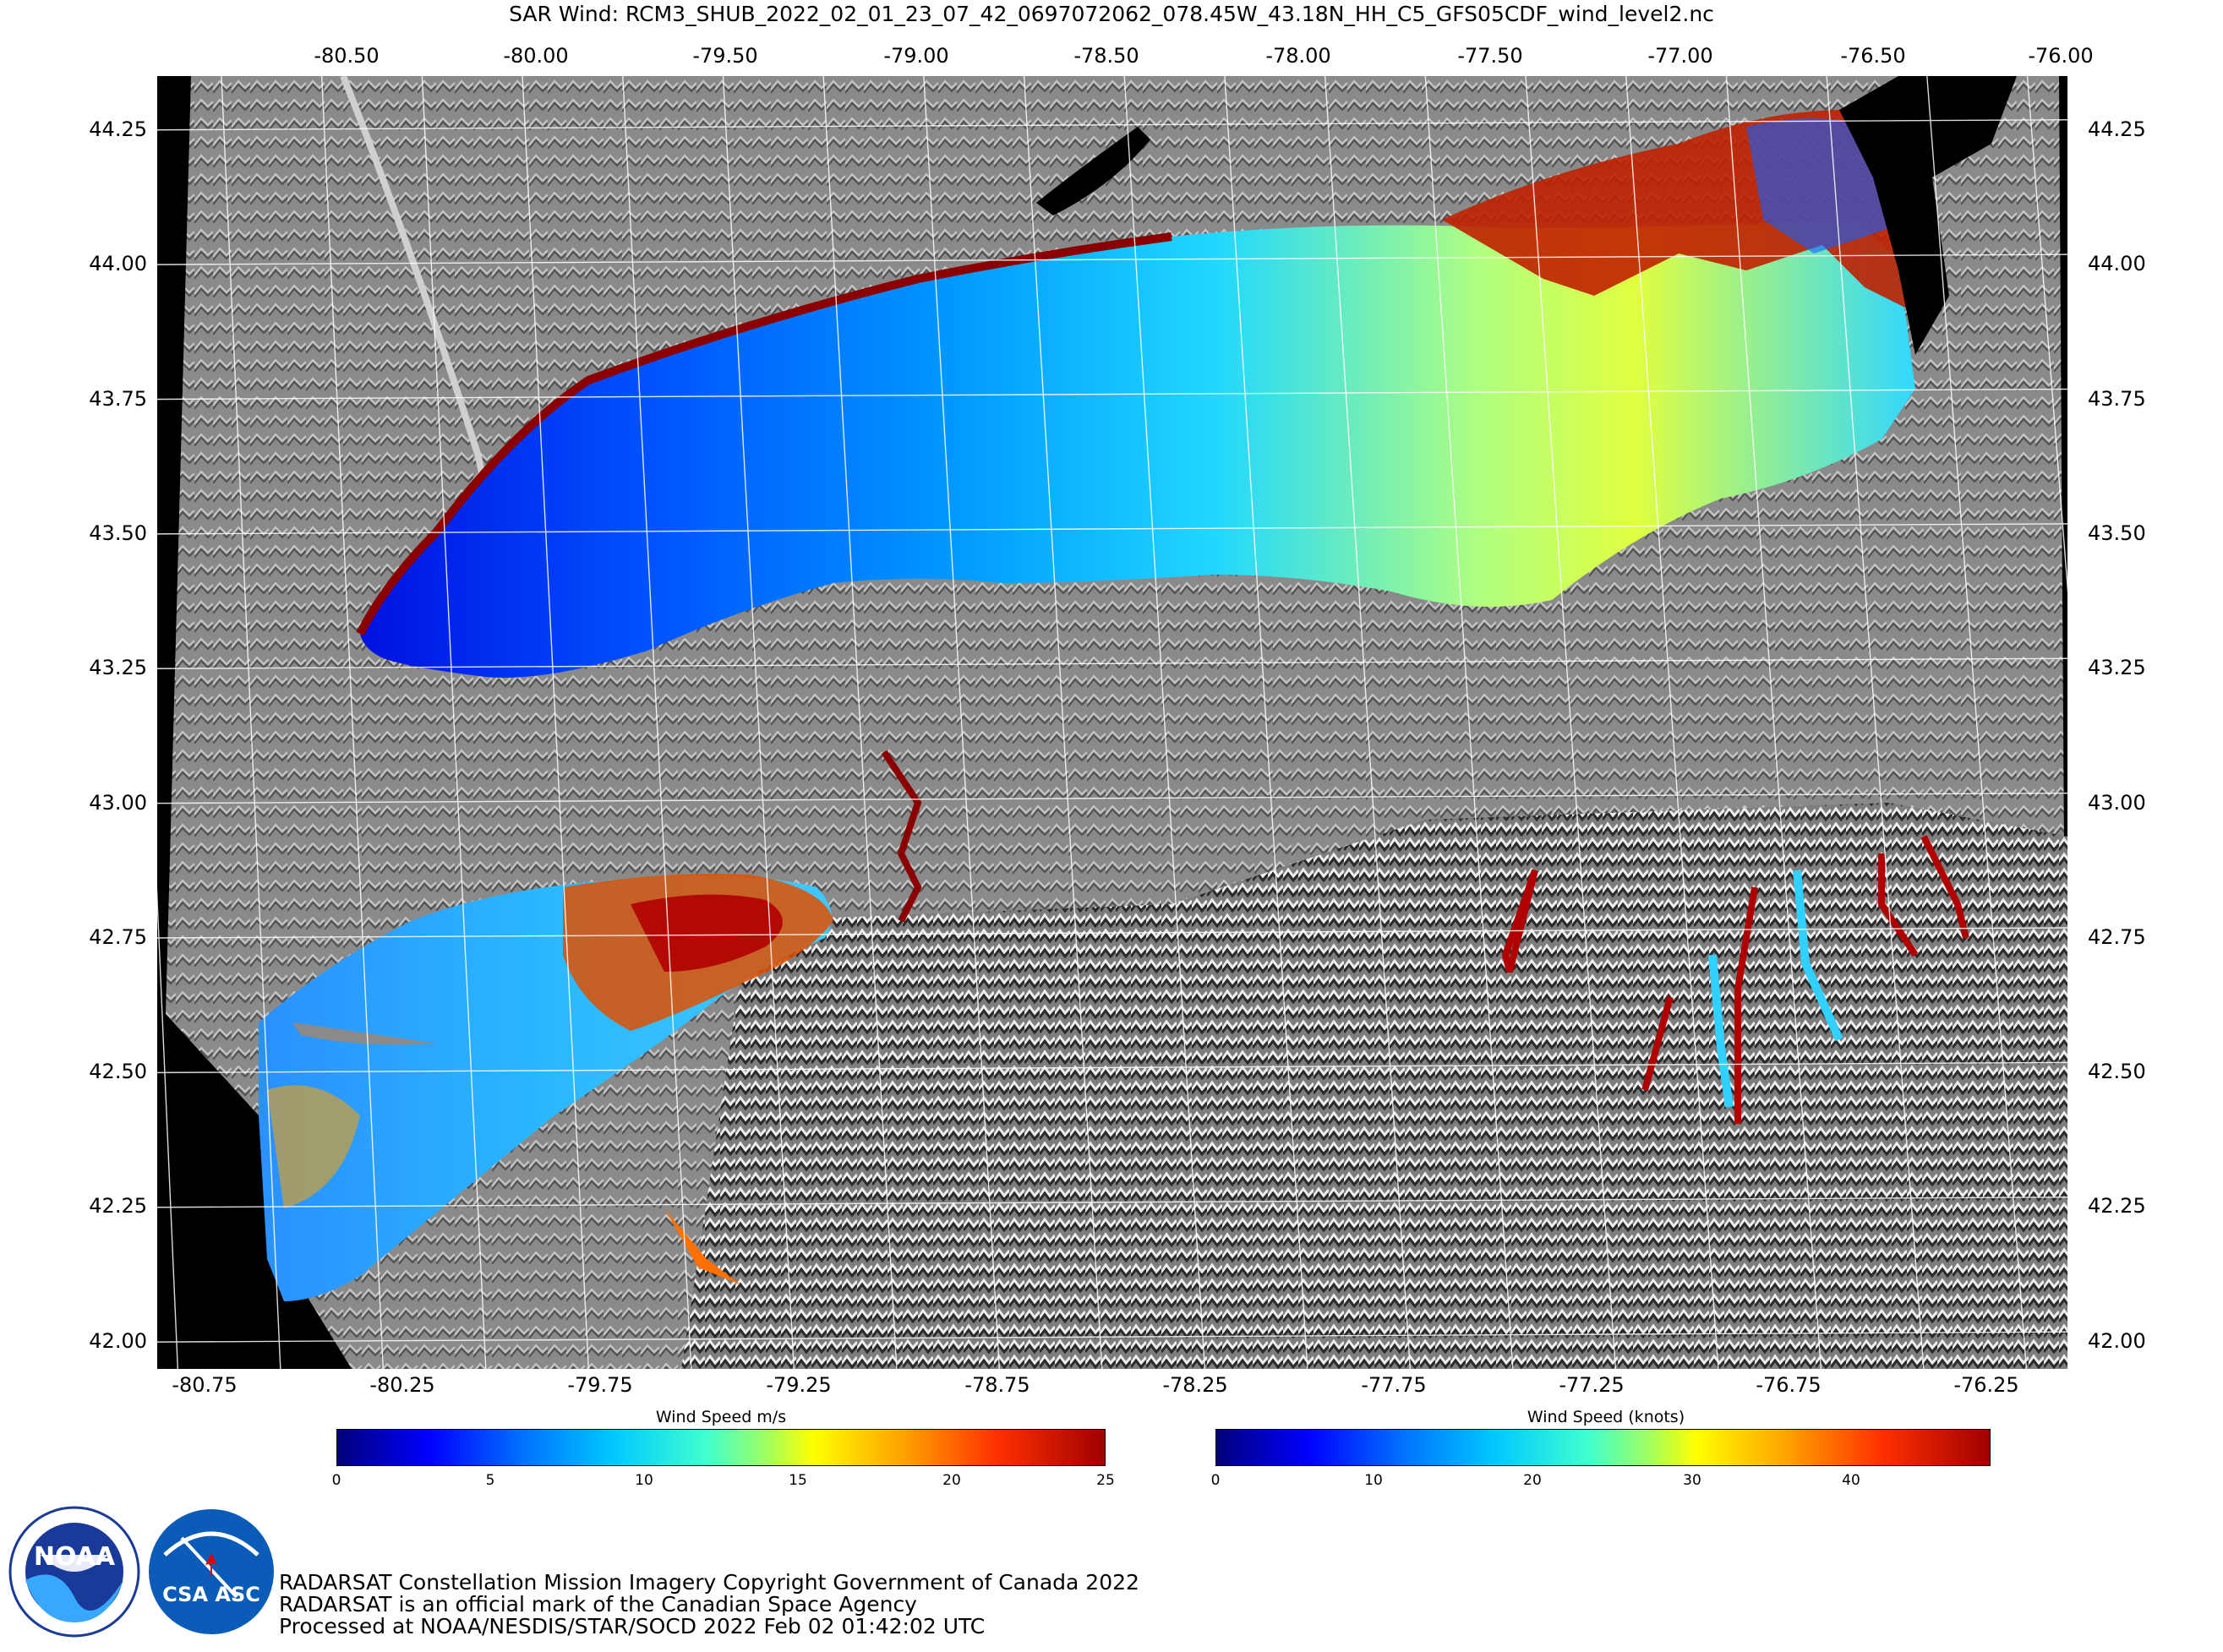 This screenshot has width=2223, height=1652. What do you see at coordinates (336, 1481) in the screenshot?
I see `colorbar-ms-tick: 0` at bounding box center [336, 1481].